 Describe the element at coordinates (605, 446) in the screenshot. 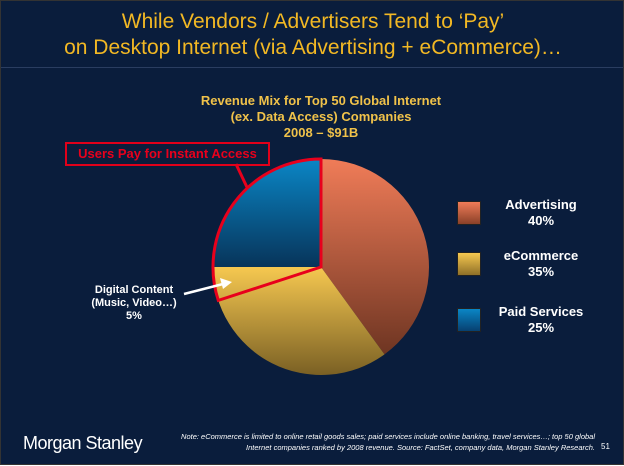

I see `page-number: 51` at that location.